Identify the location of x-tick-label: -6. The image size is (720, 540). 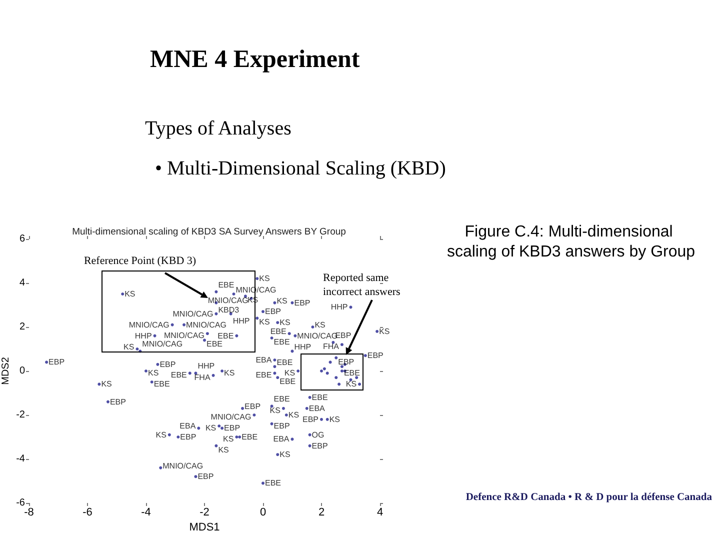
(87, 512).